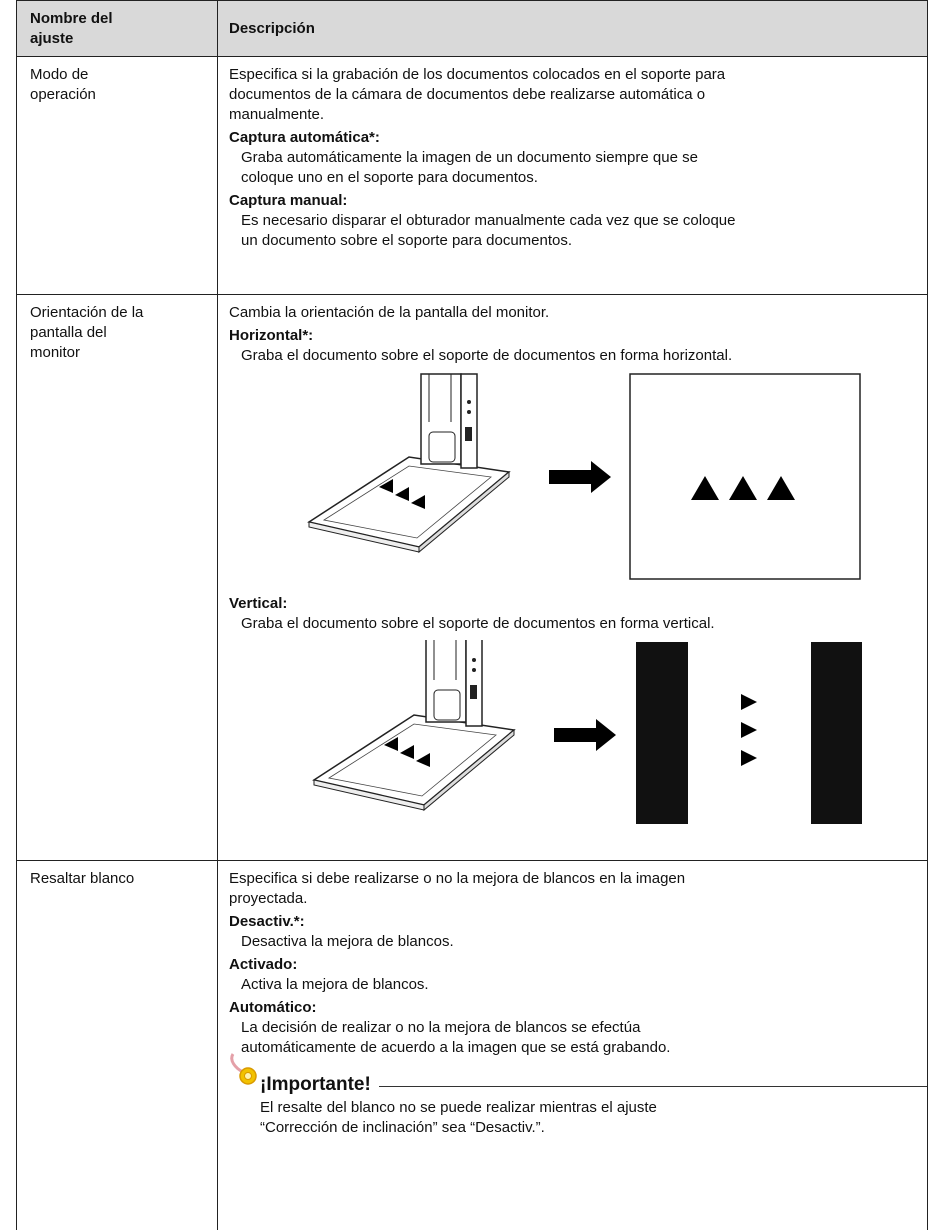 Image resolution: width=937 pixels, height=1230 pixels. What do you see at coordinates (117, 176) in the screenshot?
I see `name-cell: Modo de operación` at bounding box center [117, 176].